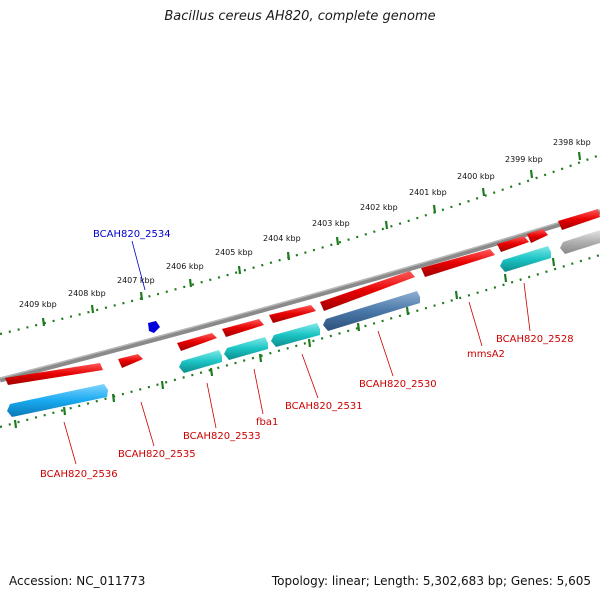 The image size is (600, 600). Describe the element at coordinates (267, 422) in the screenshot. I see `gene-label-fba1: fba1` at that location.